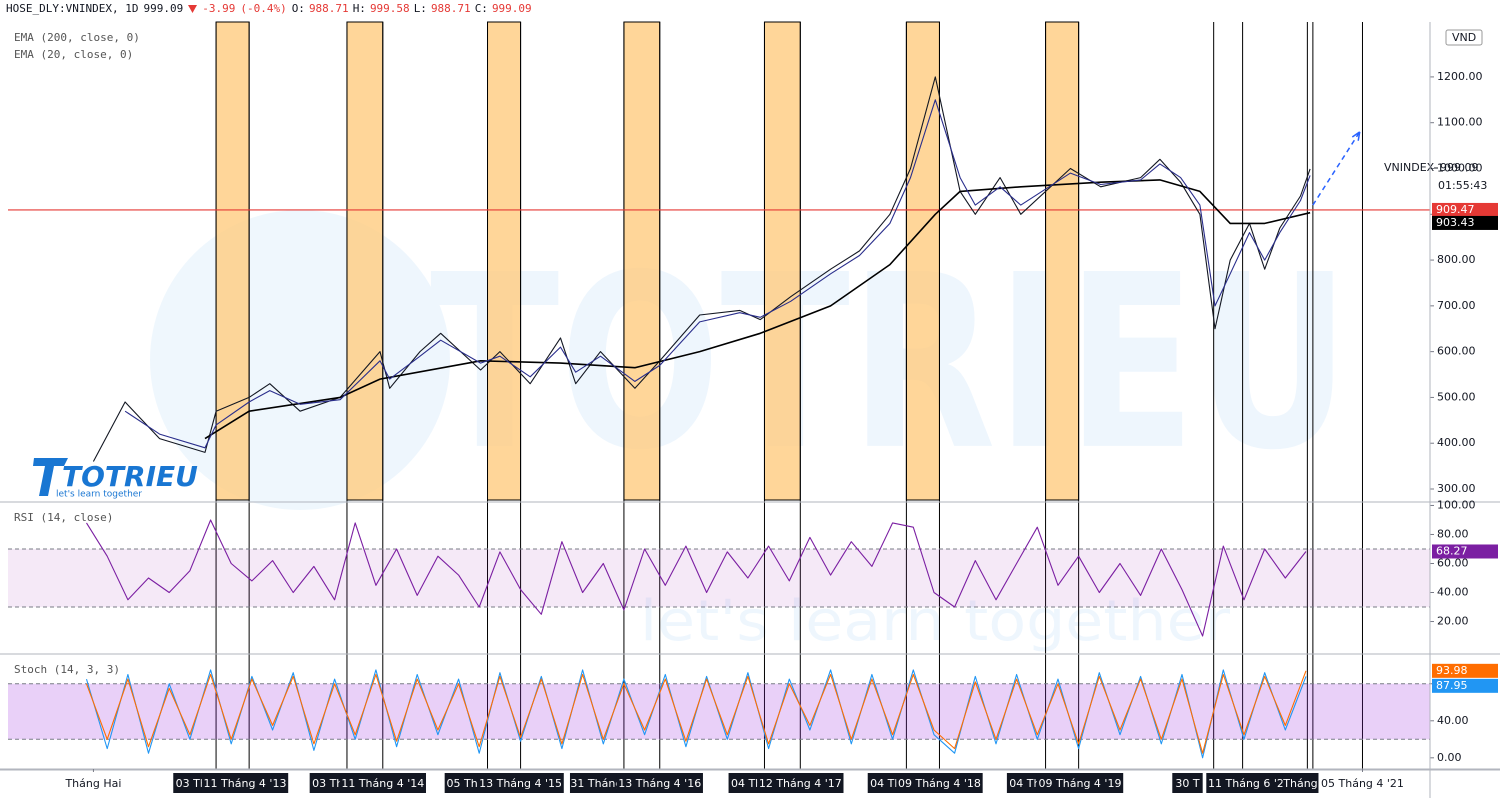 This screenshot has height=800, width=1500. What do you see at coordinates (77, 37) in the screenshot?
I see `legend-entry: EMA (200, close, 0)` at bounding box center [77, 37].